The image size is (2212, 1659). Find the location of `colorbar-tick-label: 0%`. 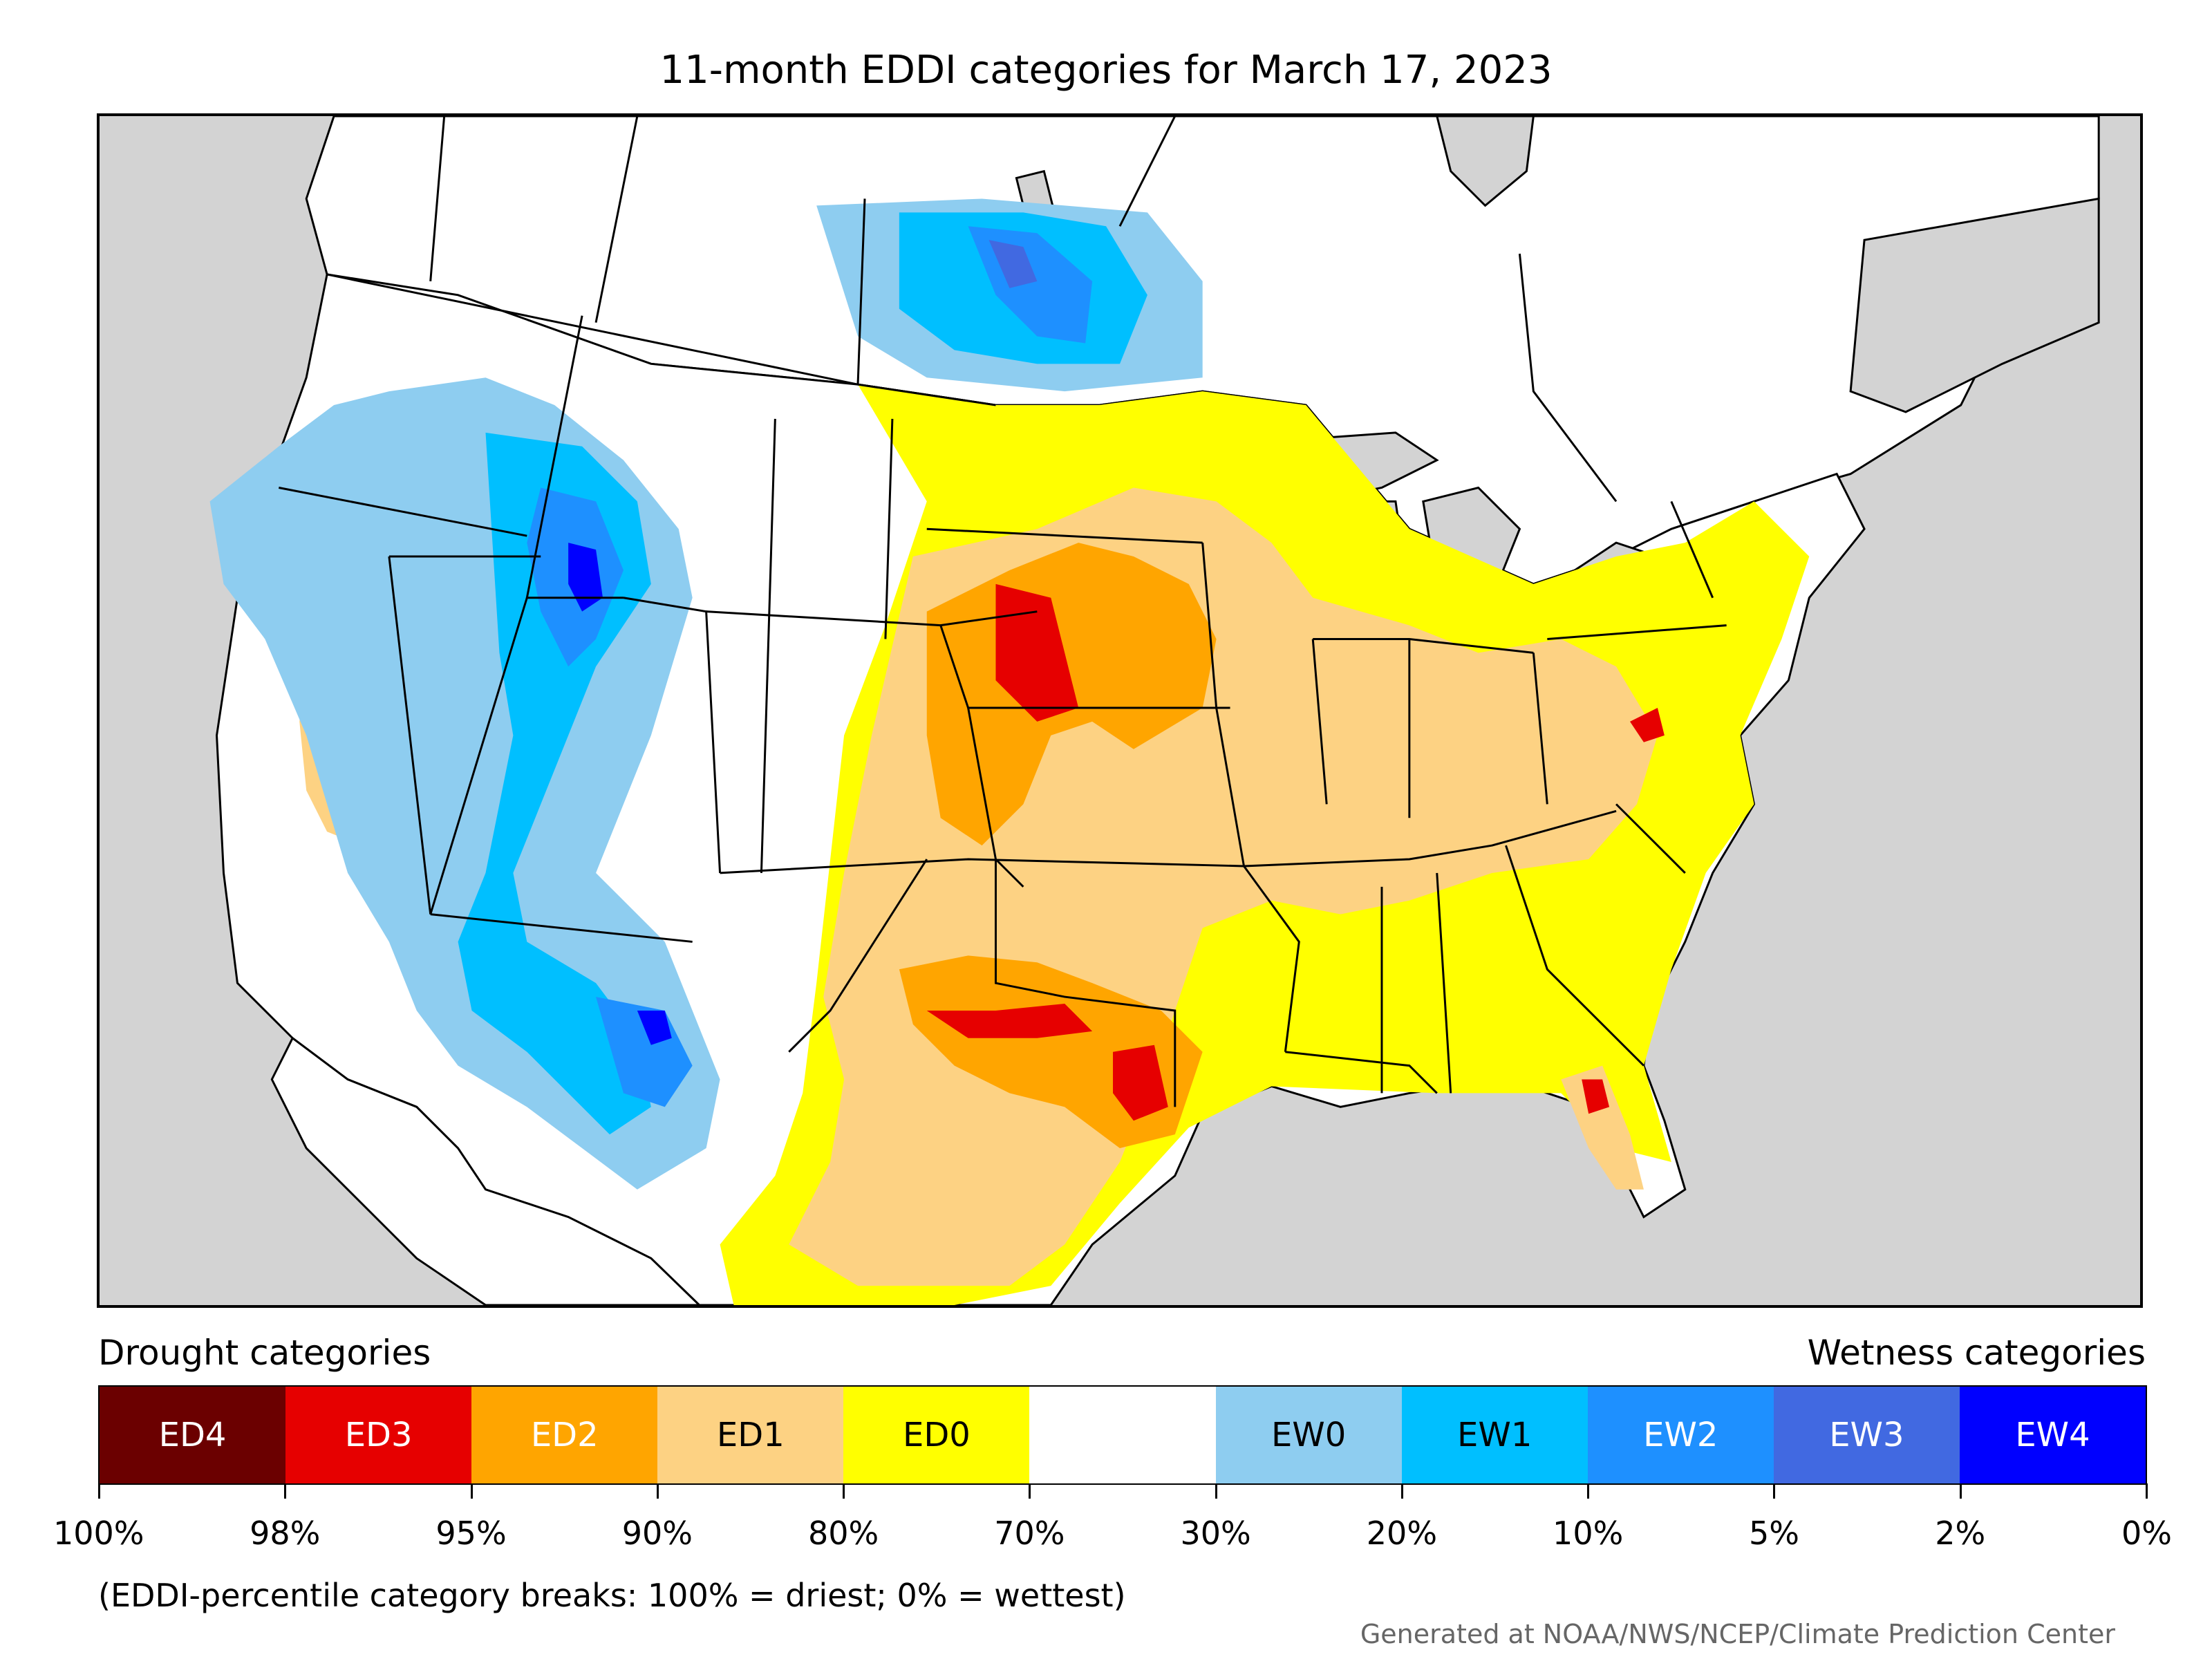

colorbar-tick-label: 0% is located at coordinates (2146, 1534).